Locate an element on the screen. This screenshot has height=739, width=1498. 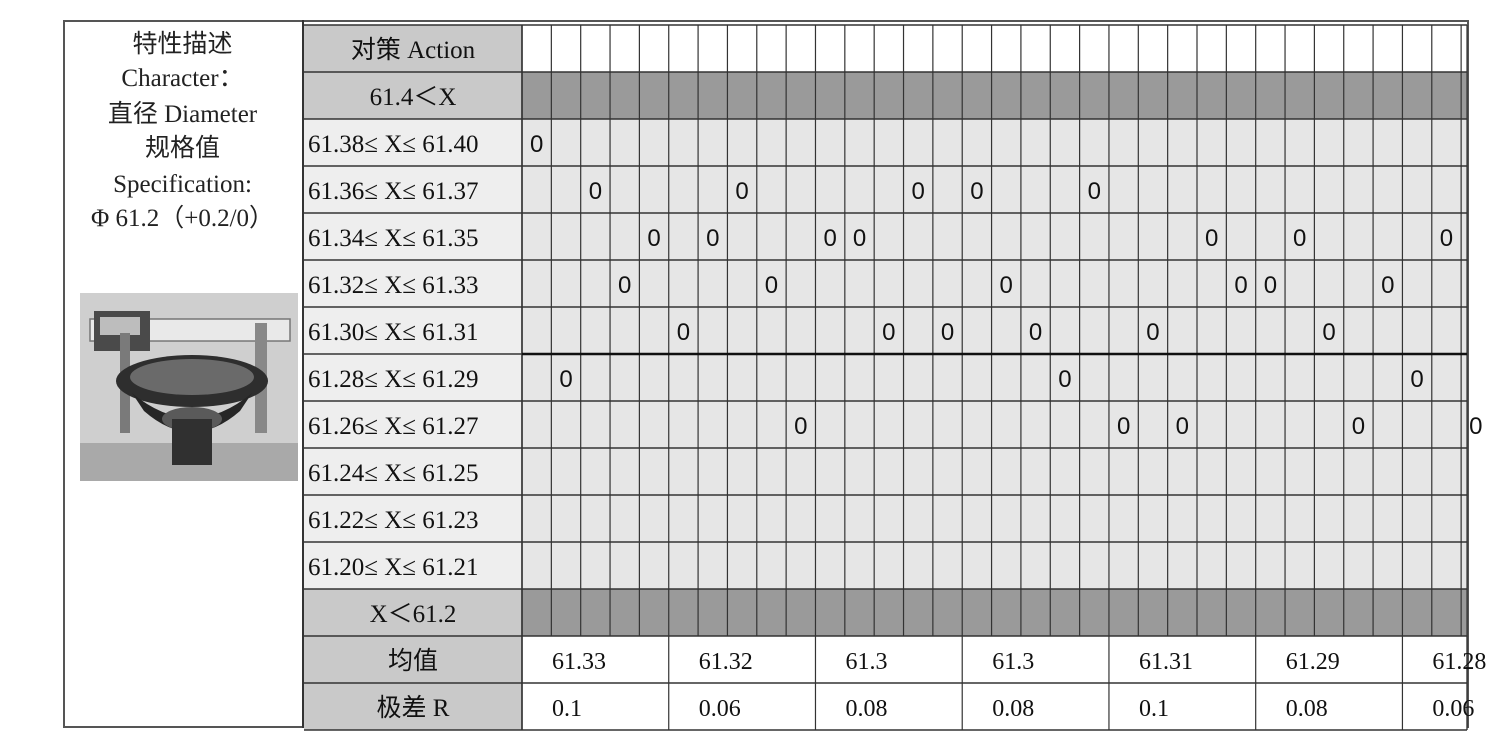
range-row-label: 61.36≤ X≤ 61.37 is located at coordinates (393, 191).